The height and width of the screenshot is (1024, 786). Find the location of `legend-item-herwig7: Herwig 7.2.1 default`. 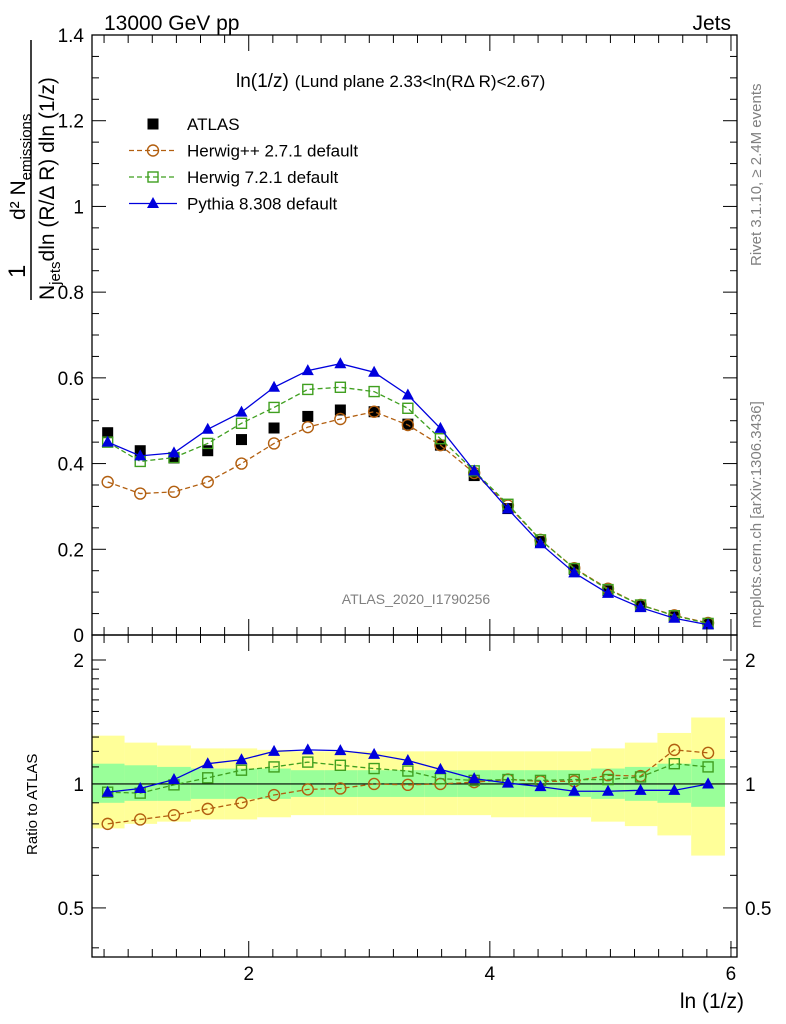

legend-item-herwig7: Herwig 7.2.1 default is located at coordinates (233, 177).